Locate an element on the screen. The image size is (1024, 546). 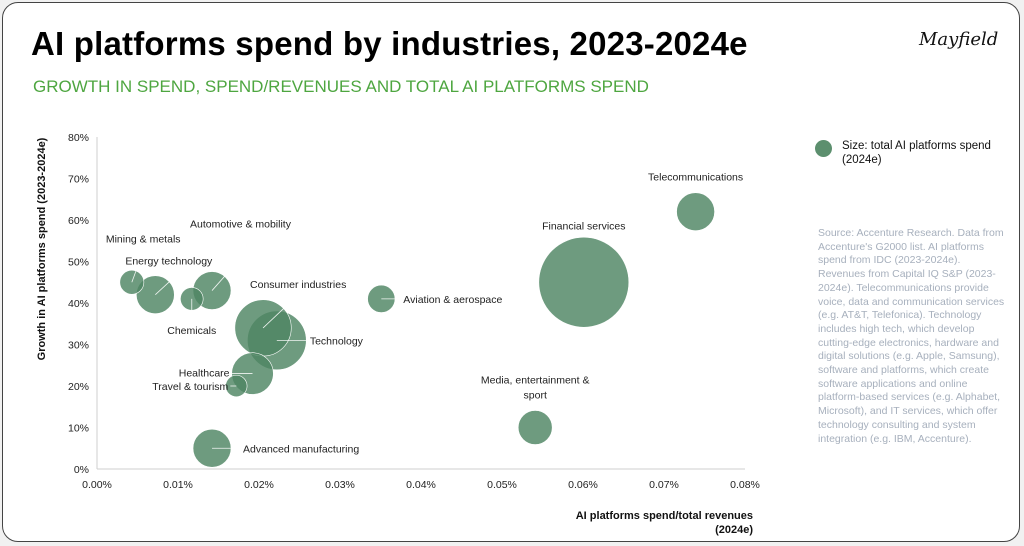
legend-swatch is located at coordinates (823, 148).